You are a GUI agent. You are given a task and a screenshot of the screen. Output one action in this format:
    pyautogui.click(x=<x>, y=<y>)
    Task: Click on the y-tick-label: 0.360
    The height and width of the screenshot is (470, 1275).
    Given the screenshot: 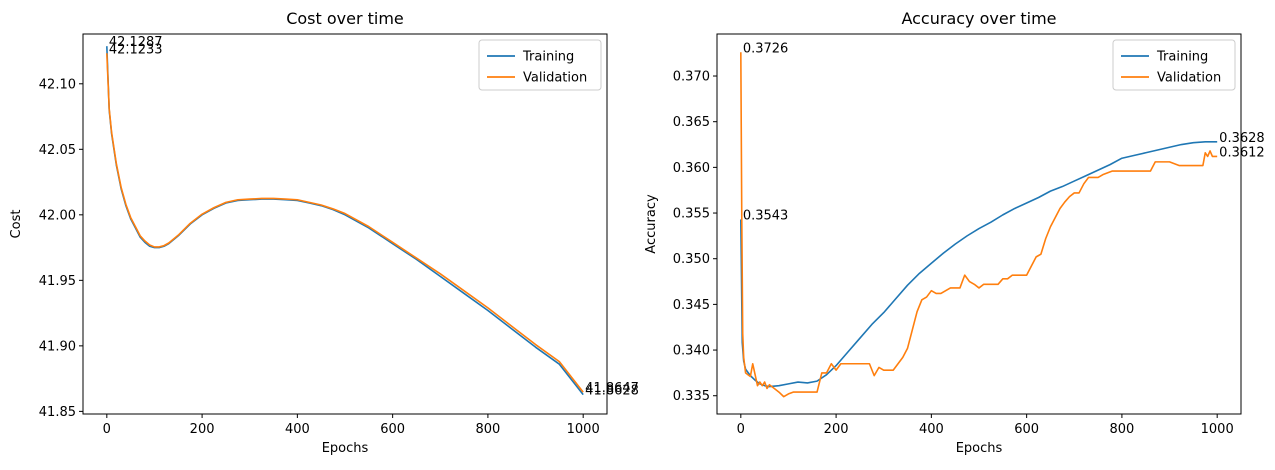 What is the action you would take?
    pyautogui.click(x=691, y=168)
    